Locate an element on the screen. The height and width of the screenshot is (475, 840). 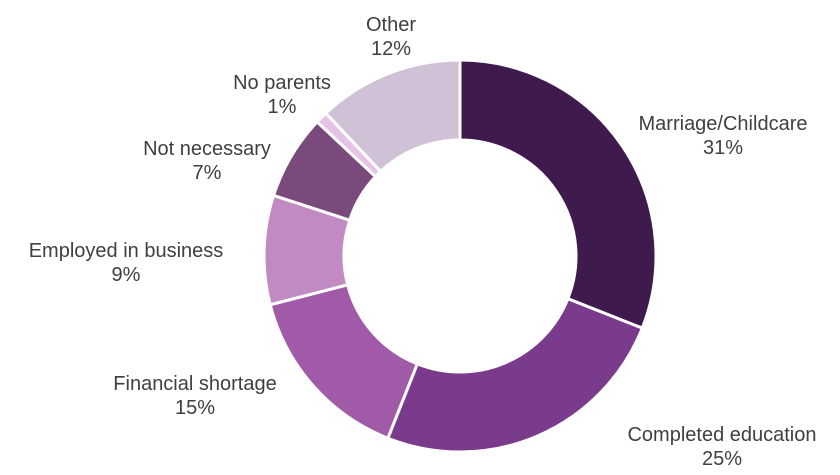
slice-value-text: 25% is located at coordinates (722, 459).